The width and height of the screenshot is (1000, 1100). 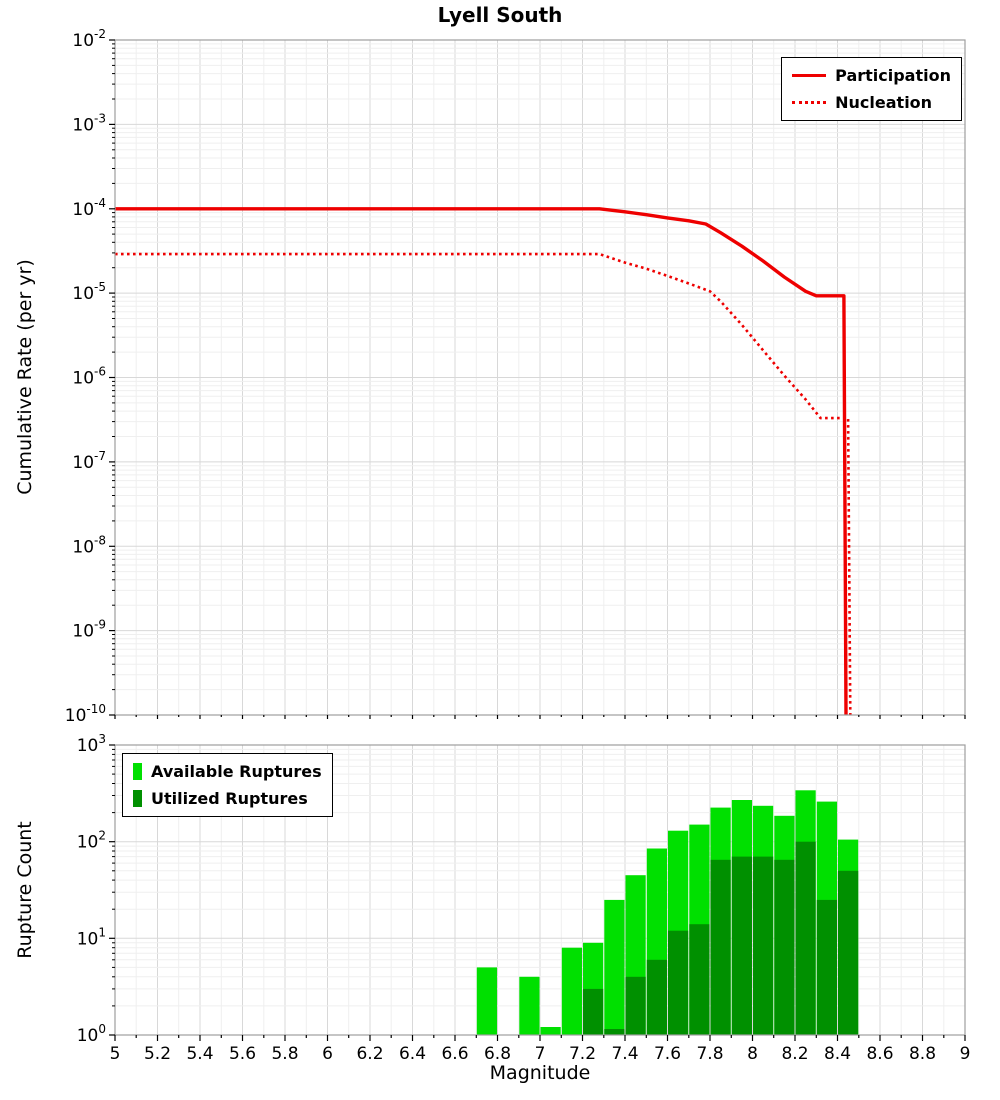 What do you see at coordinates (199, 1054) in the screenshot?
I see `x-tick-label: 5.4` at bounding box center [199, 1054].